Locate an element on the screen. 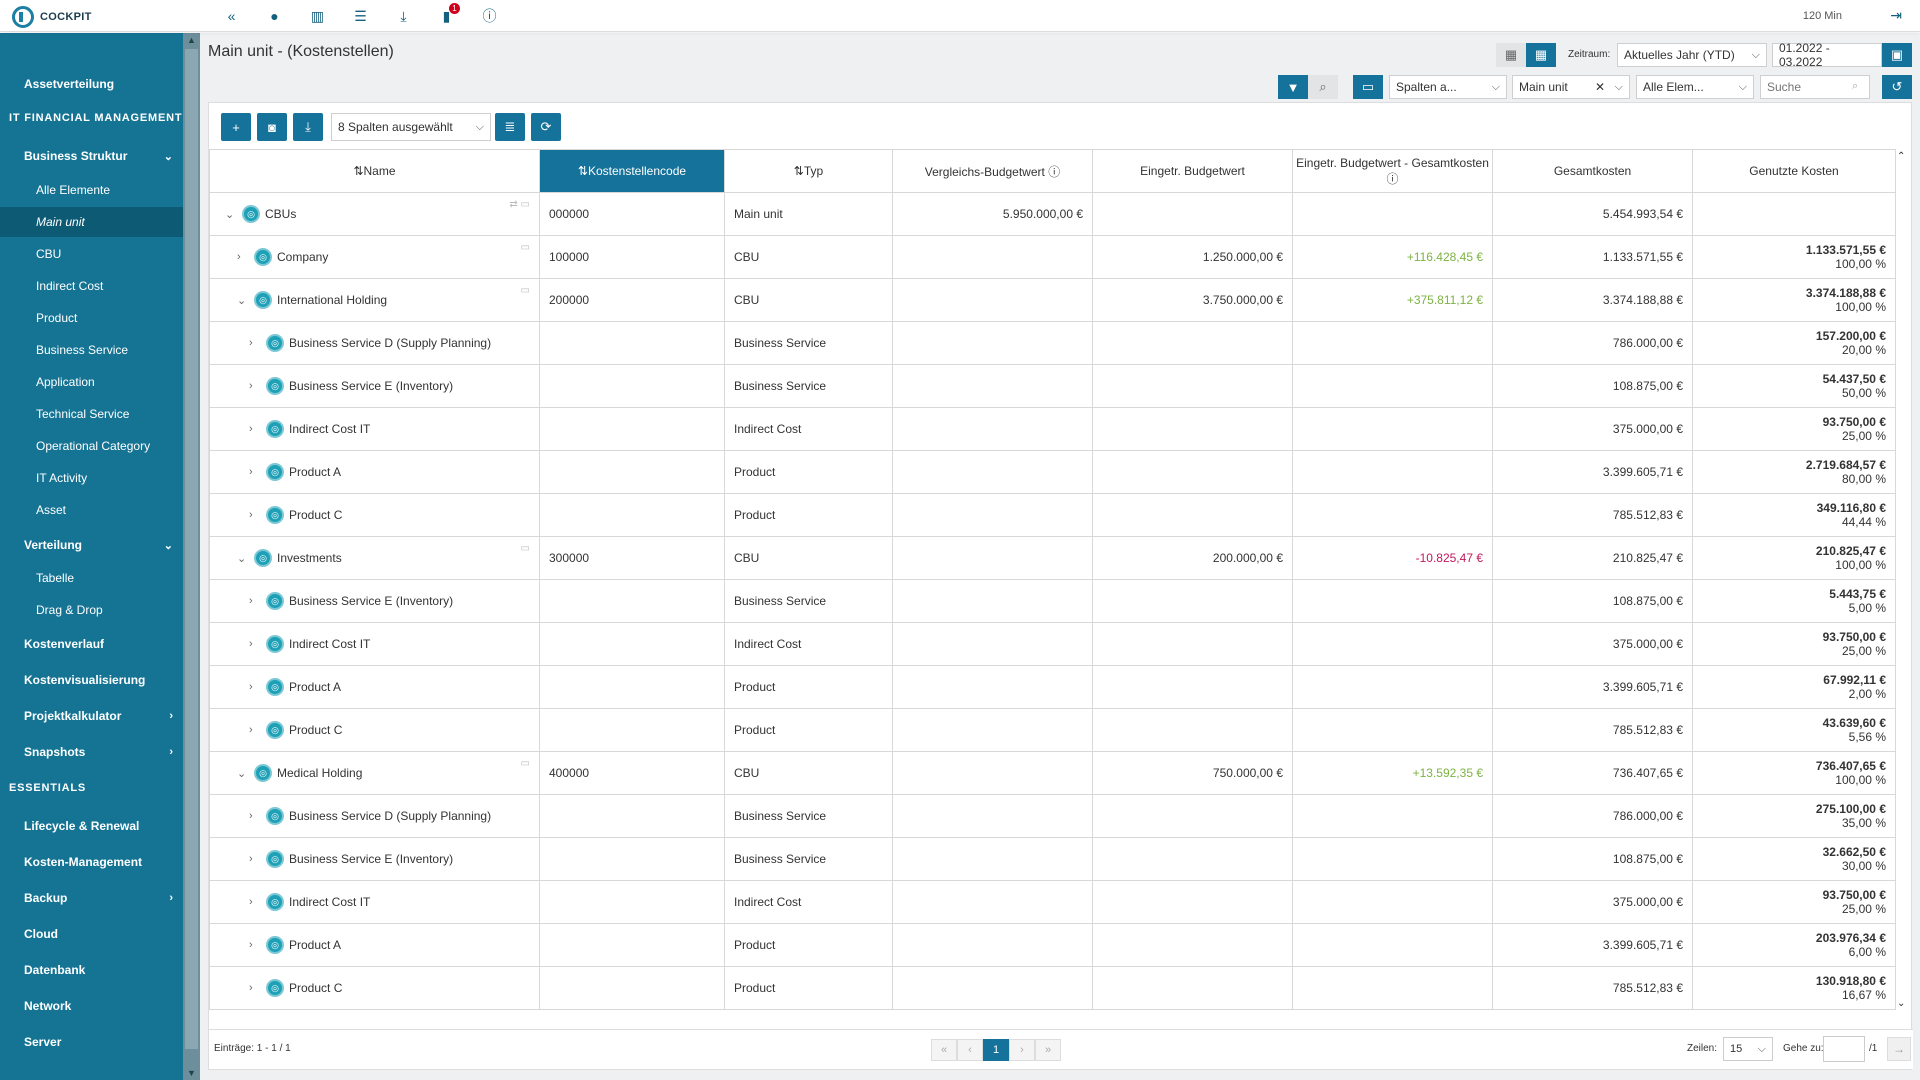  sidebar-item-kosten-management: Kosten-Management is located at coordinates (91, 862).